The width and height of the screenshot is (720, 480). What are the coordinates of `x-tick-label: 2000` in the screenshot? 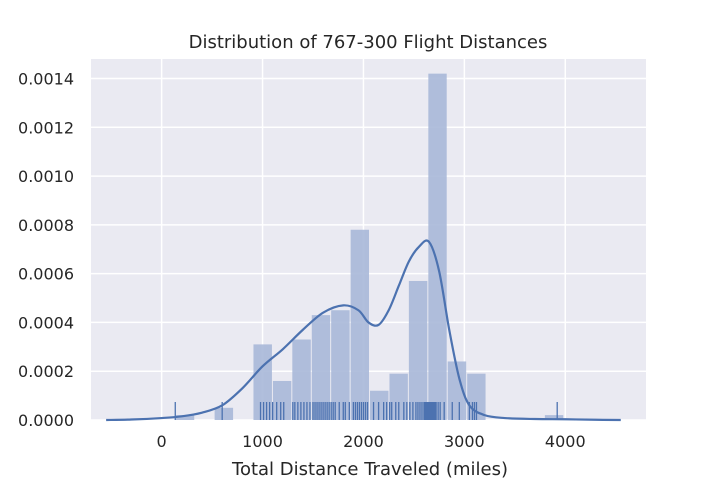 It's located at (363, 441).